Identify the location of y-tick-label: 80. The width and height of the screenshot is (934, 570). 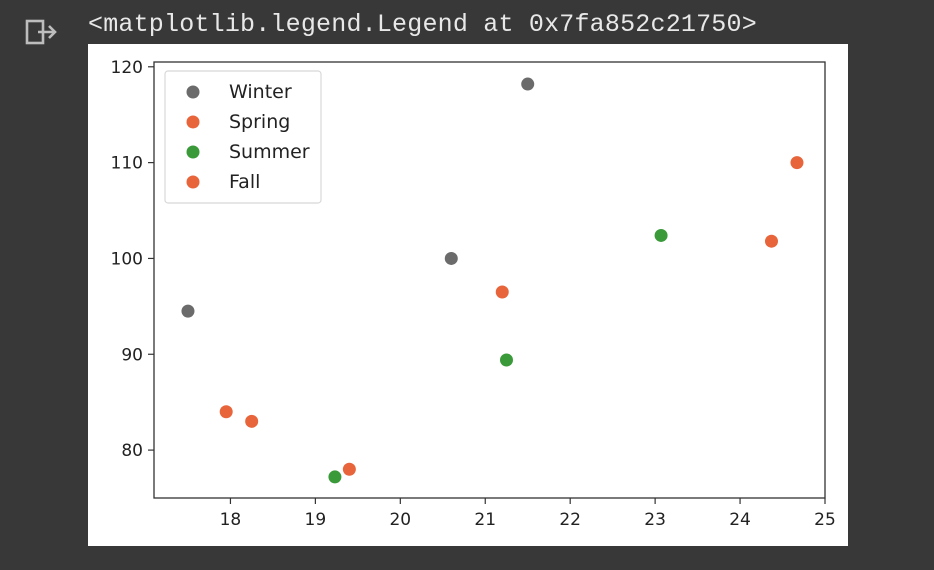
(132, 451).